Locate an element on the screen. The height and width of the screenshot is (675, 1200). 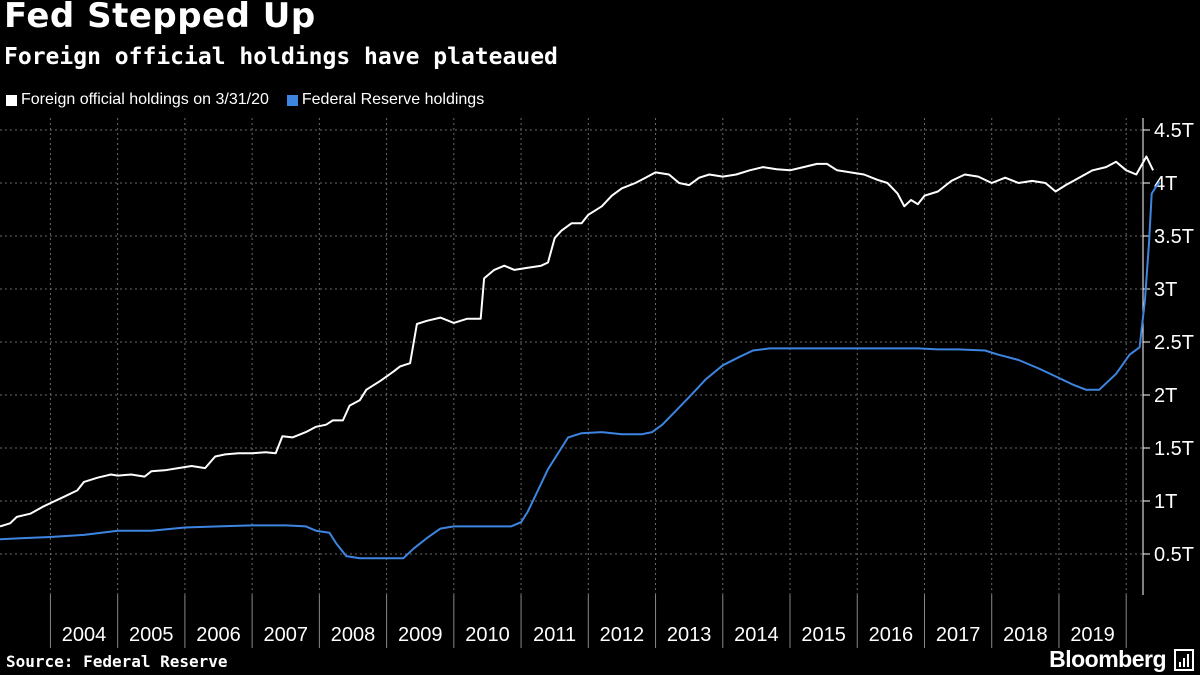
y-tick-label: 3T is located at coordinates (1165, 290).